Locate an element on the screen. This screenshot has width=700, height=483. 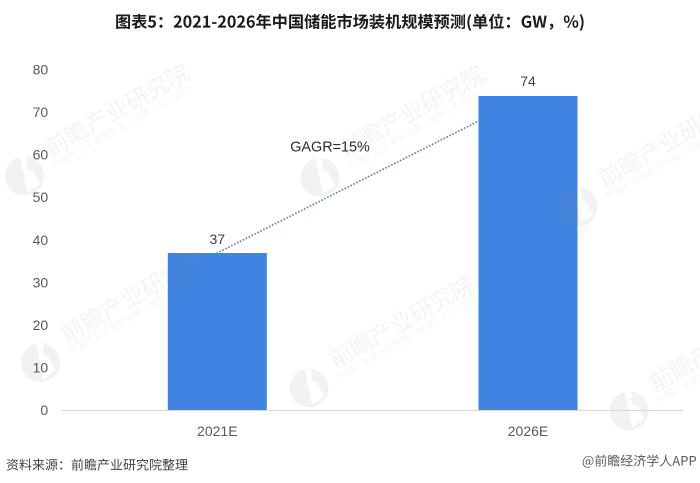
svg-text: 0 is located at coordinates (44, 410).